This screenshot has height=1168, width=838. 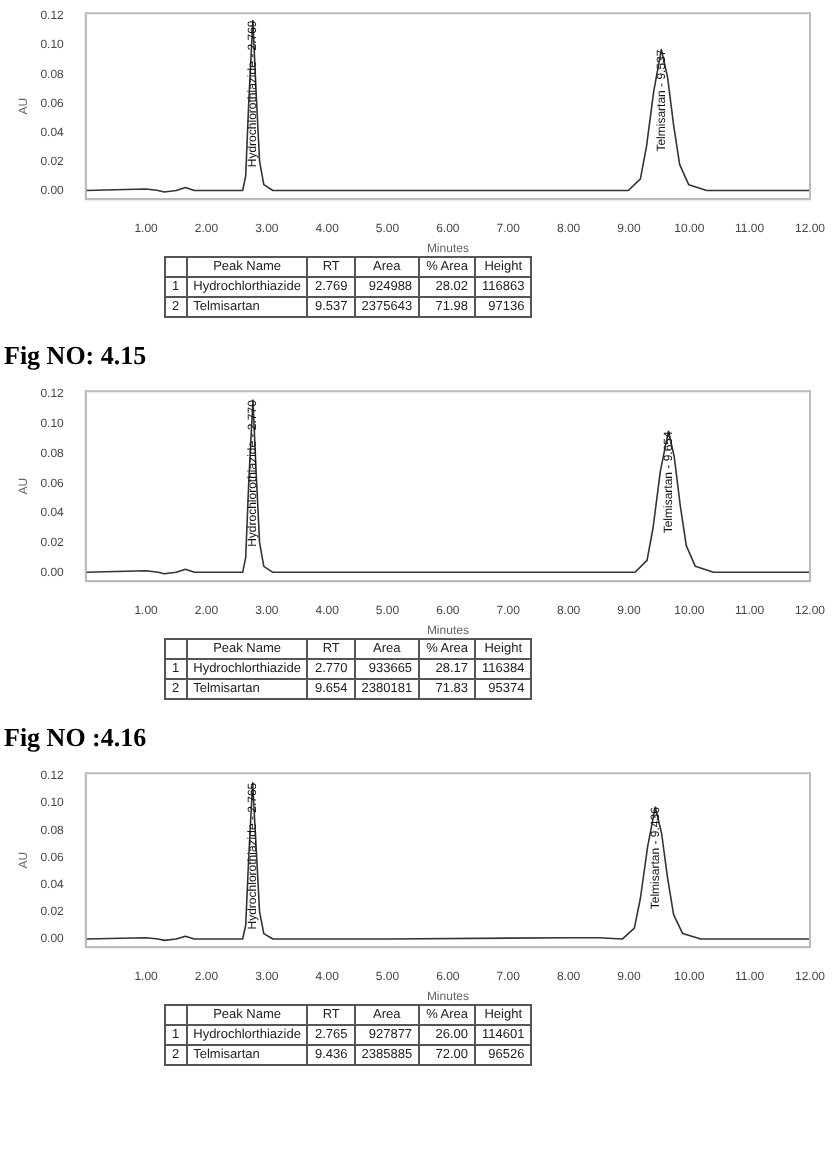 I want to click on chart-title: Fig NO: 4.15, so click(x=75, y=356).